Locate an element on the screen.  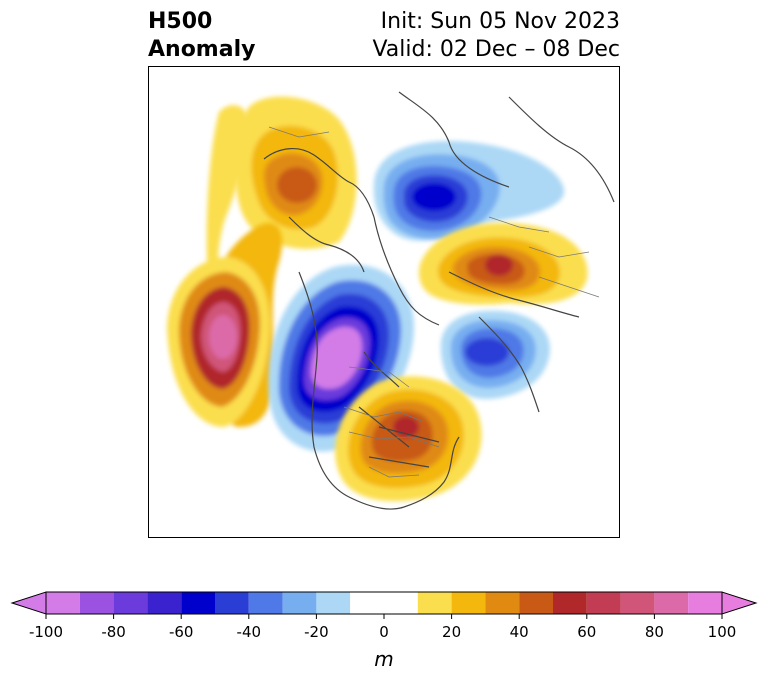
anomaly-center-gulf-of-alaska is located at coordinates (225, 266).